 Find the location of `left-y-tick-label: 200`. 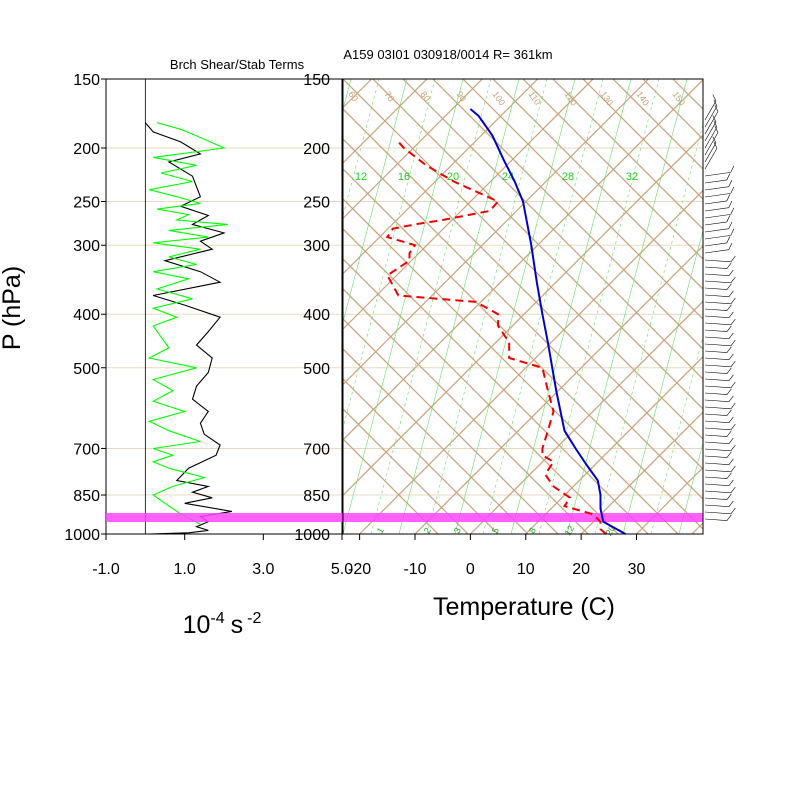

left-y-tick-label: 200 is located at coordinates (86, 149).